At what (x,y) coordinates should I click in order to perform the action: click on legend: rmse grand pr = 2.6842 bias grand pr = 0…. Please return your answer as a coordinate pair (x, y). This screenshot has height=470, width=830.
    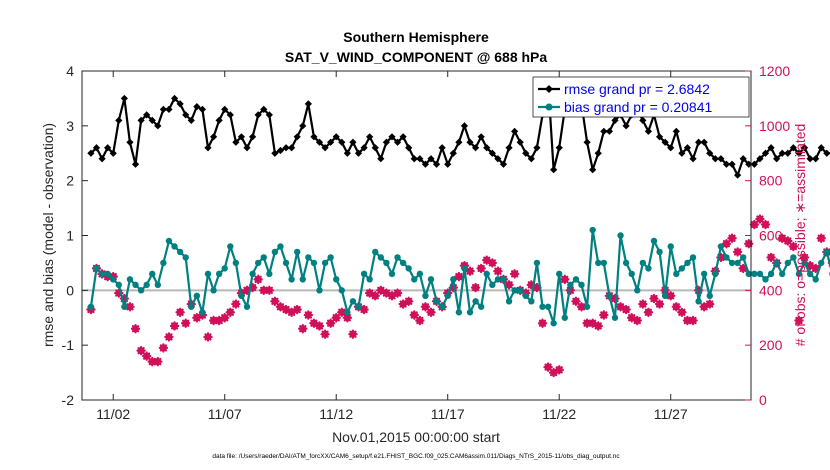
    Looking at the image, I should click on (641, 97).